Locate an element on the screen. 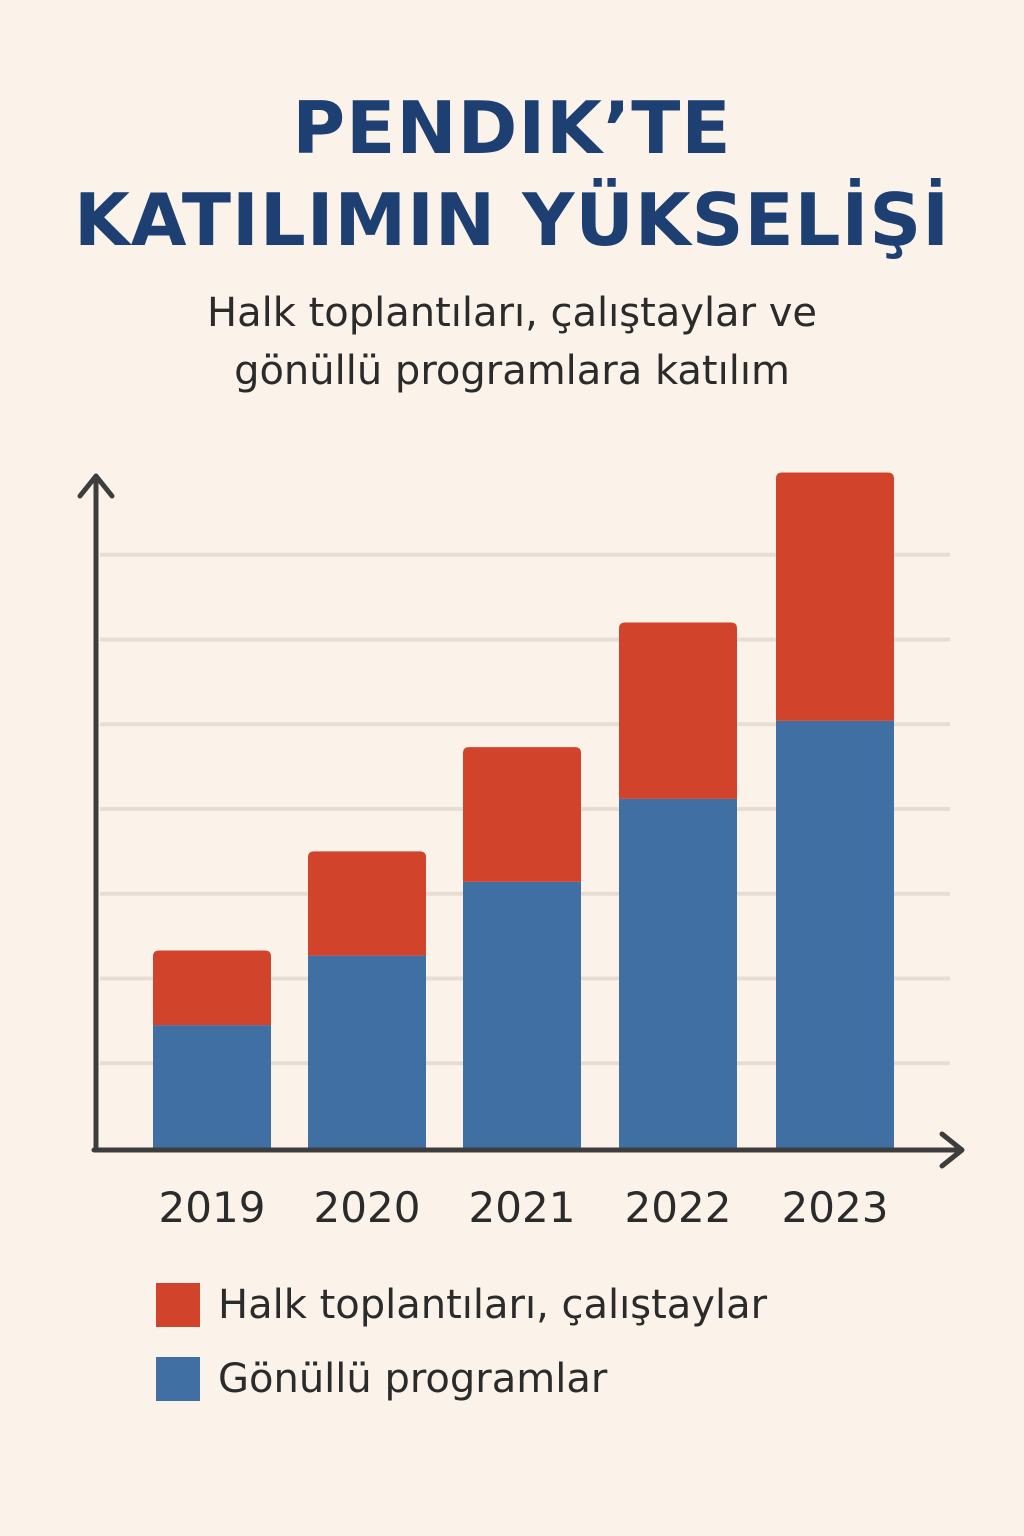  x-tick-label-2022: 2022 is located at coordinates (678, 1207).